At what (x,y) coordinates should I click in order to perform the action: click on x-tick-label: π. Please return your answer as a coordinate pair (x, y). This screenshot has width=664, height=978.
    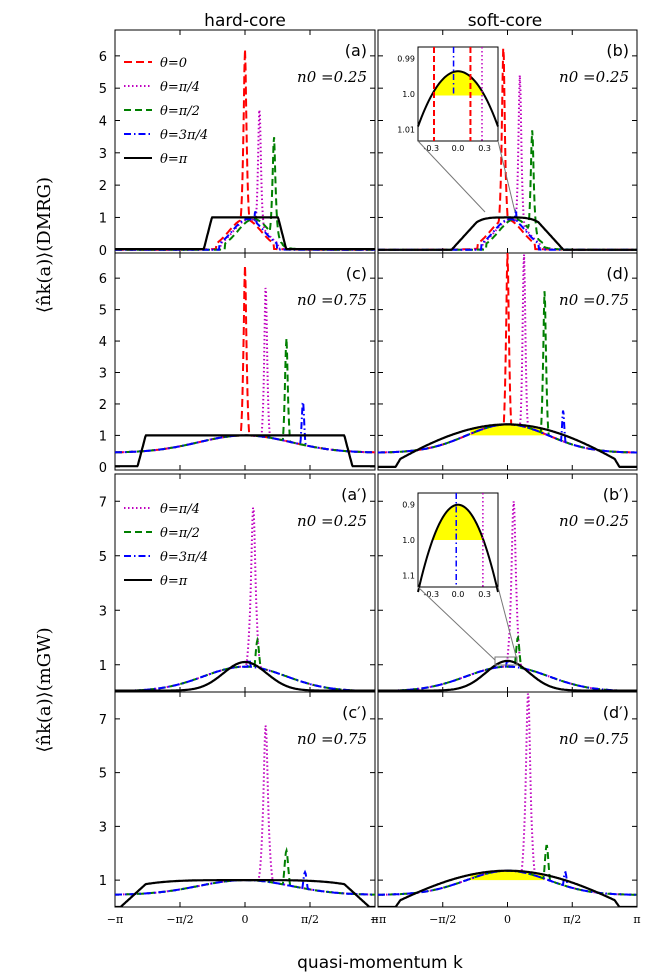
    Looking at the image, I should click on (636, 919).